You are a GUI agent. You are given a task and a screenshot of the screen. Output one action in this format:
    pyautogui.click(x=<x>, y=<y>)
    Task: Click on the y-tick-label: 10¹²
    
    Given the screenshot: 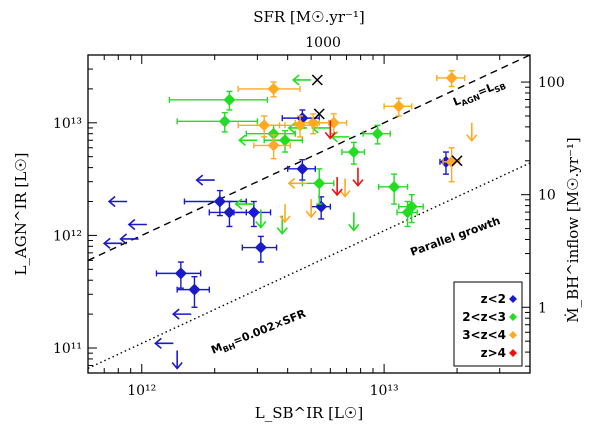 What is the action you would take?
    pyautogui.click(x=67, y=236)
    